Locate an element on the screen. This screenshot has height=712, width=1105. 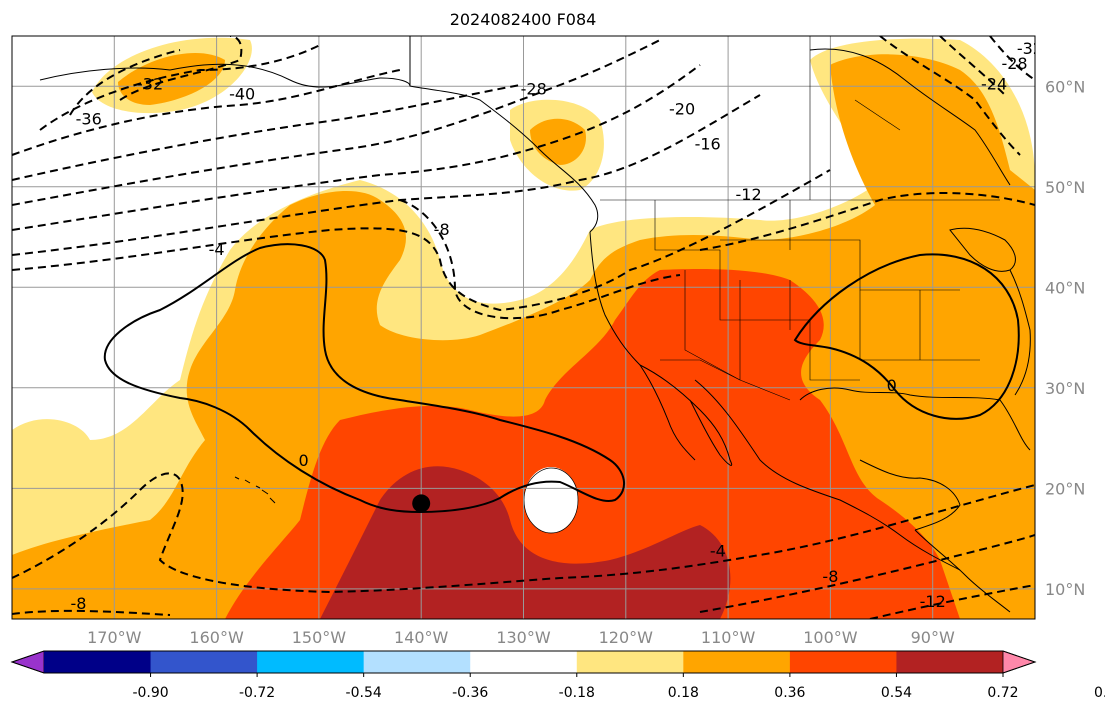
lat-tick-label: 20°N is located at coordinates (1065, 488).